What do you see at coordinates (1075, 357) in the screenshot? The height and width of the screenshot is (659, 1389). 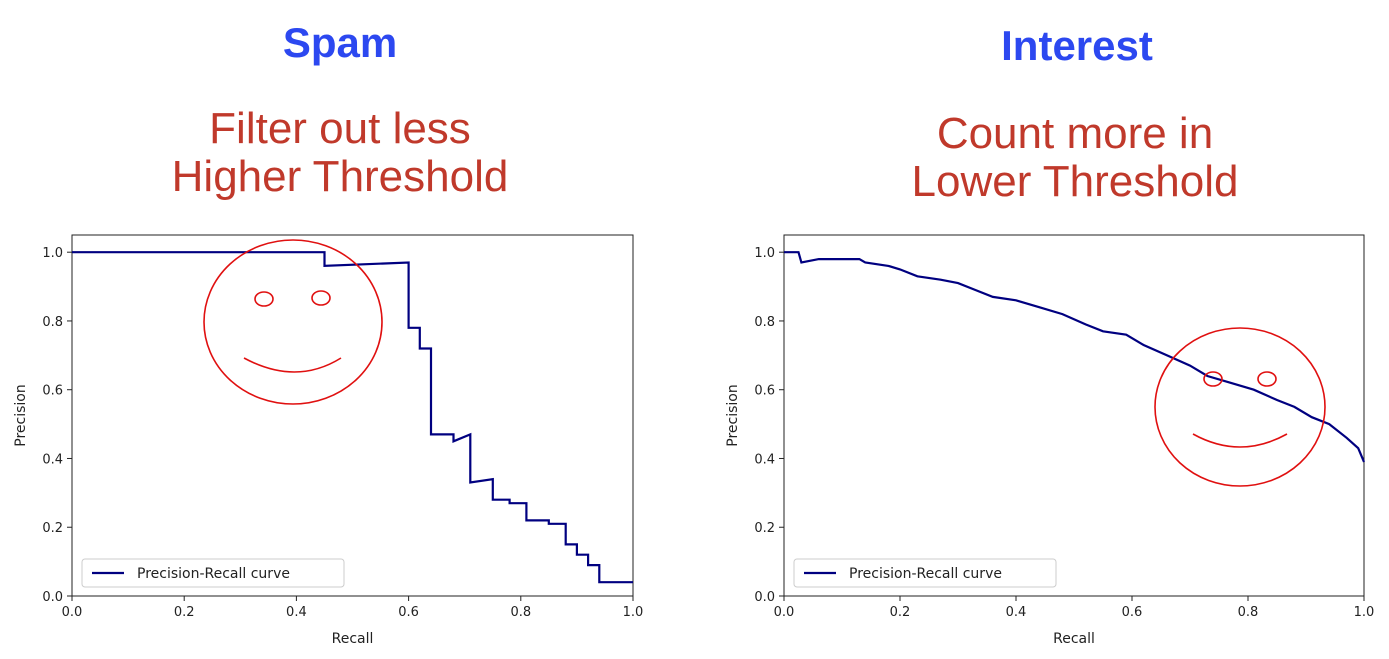 I see `pr-curve-line` at bounding box center [1075, 357].